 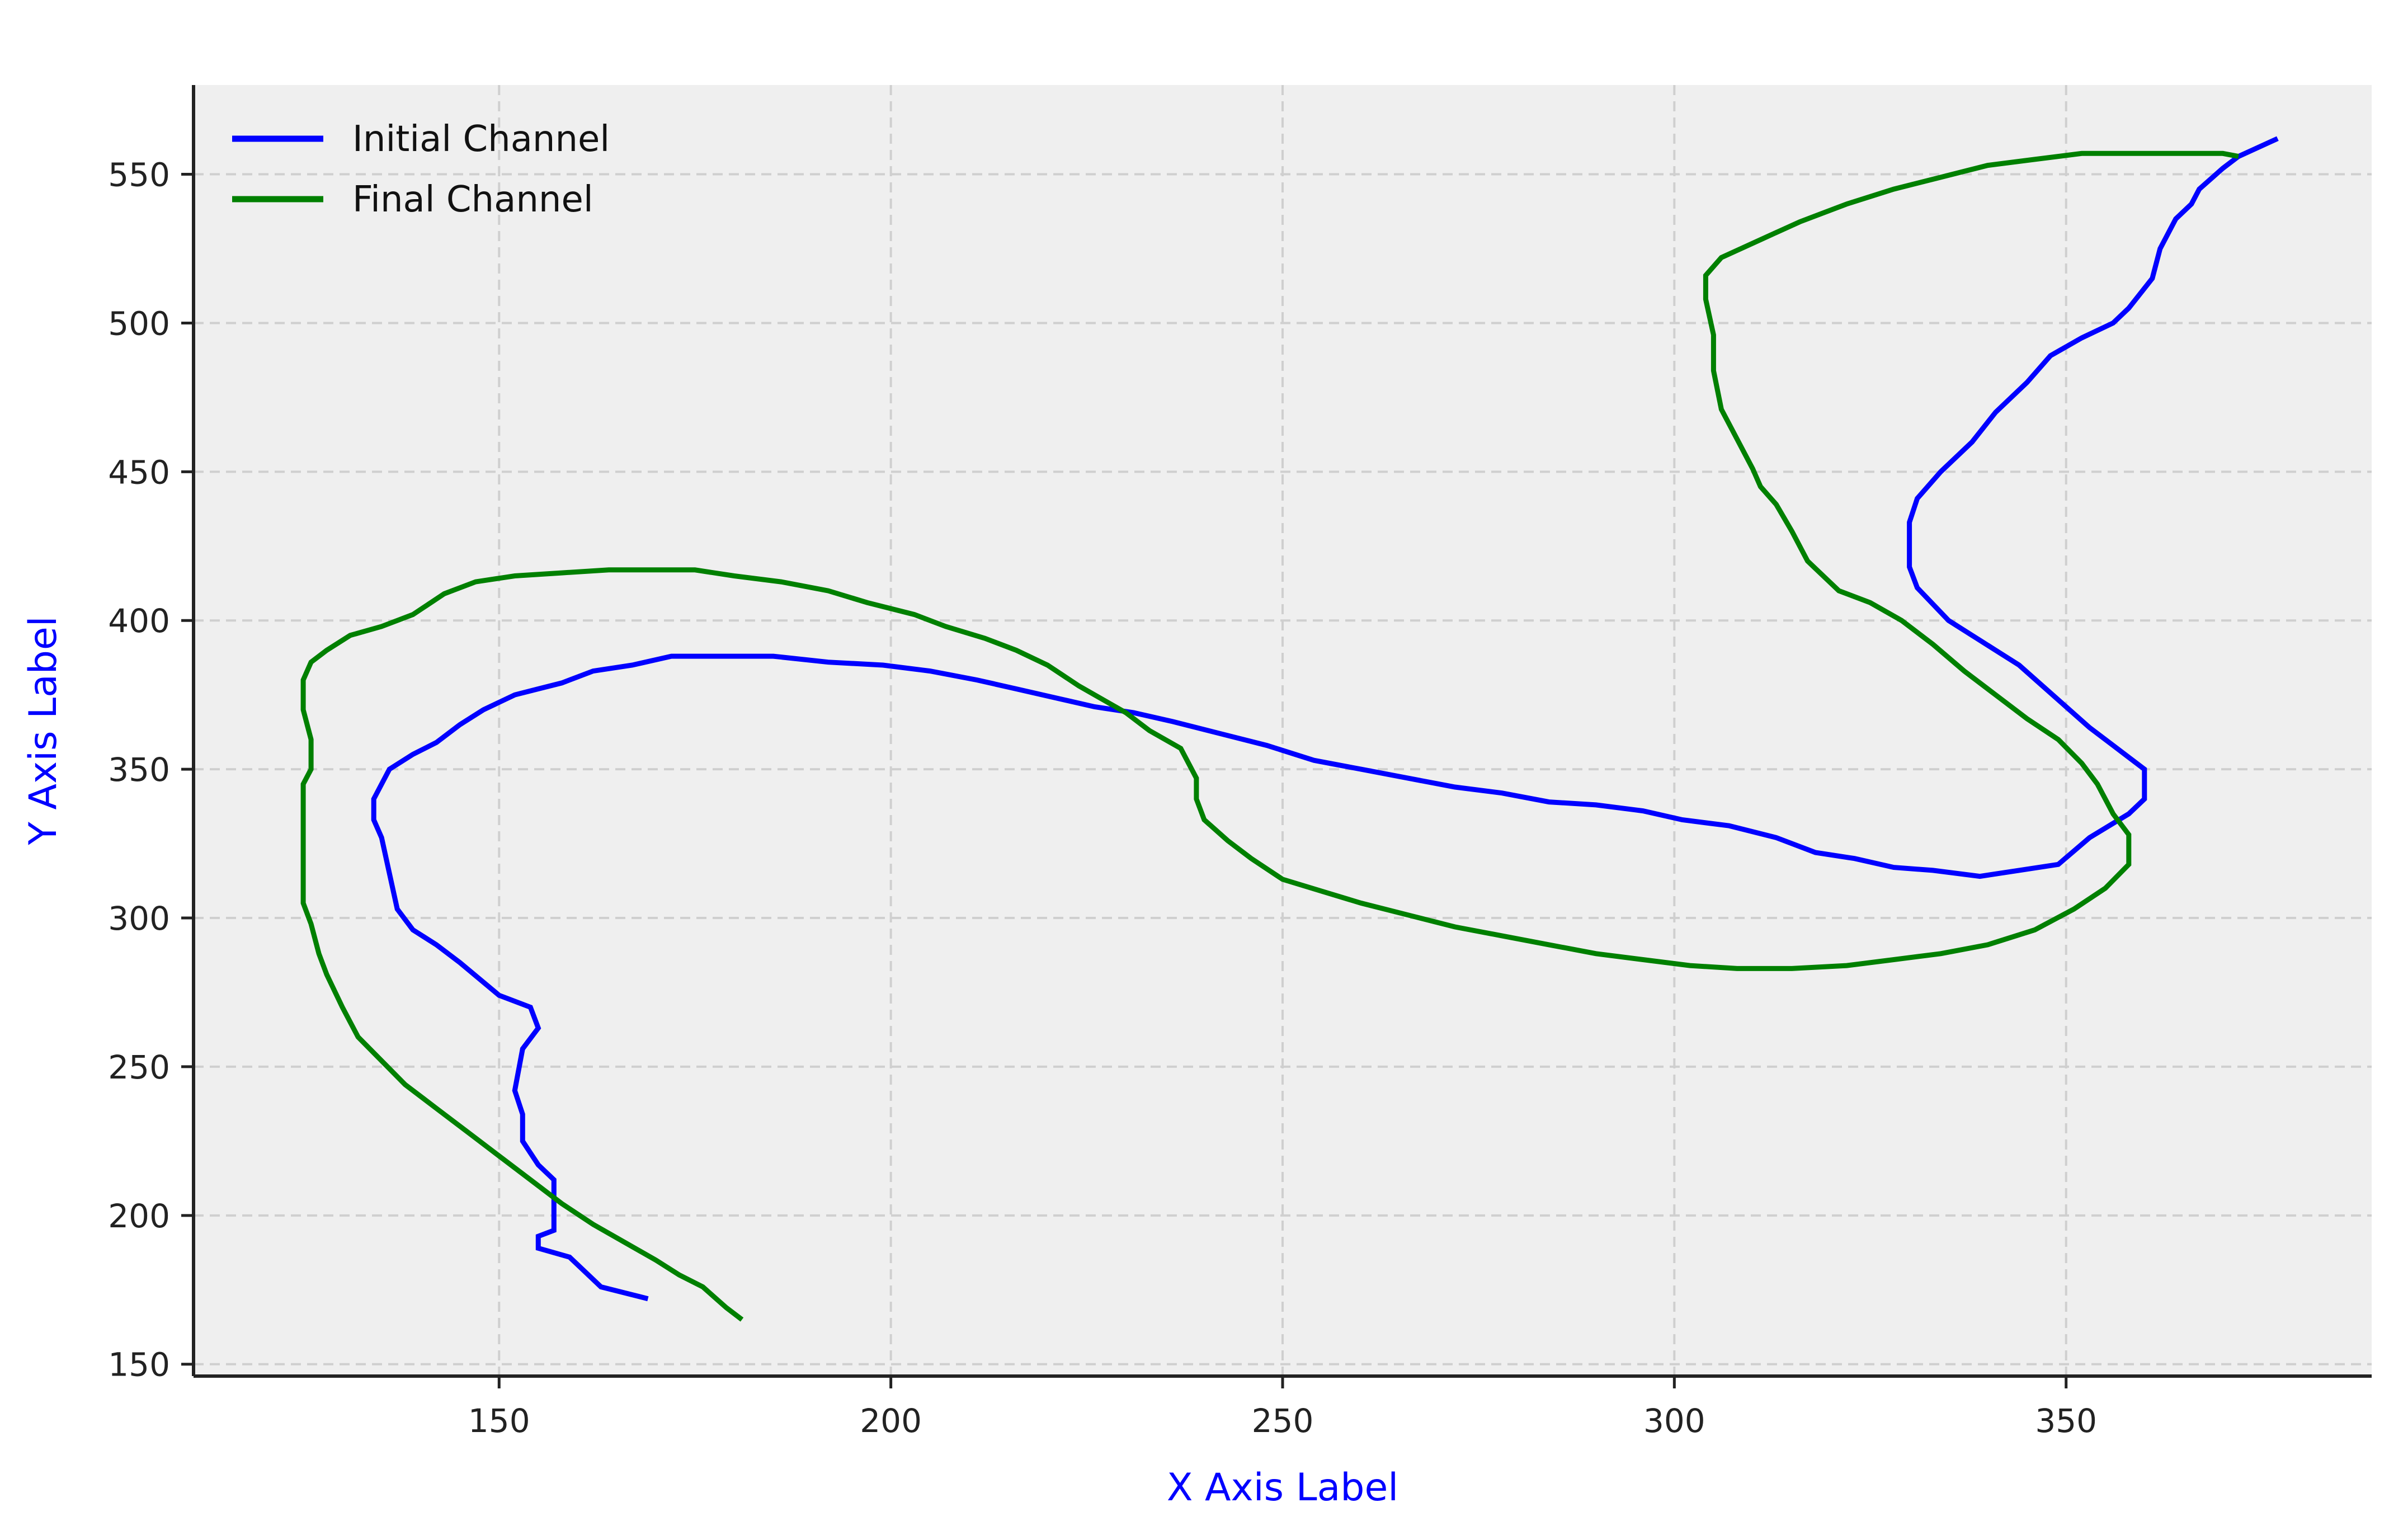 I want to click on x-tick-label: 300, so click(x=1674, y=1421).